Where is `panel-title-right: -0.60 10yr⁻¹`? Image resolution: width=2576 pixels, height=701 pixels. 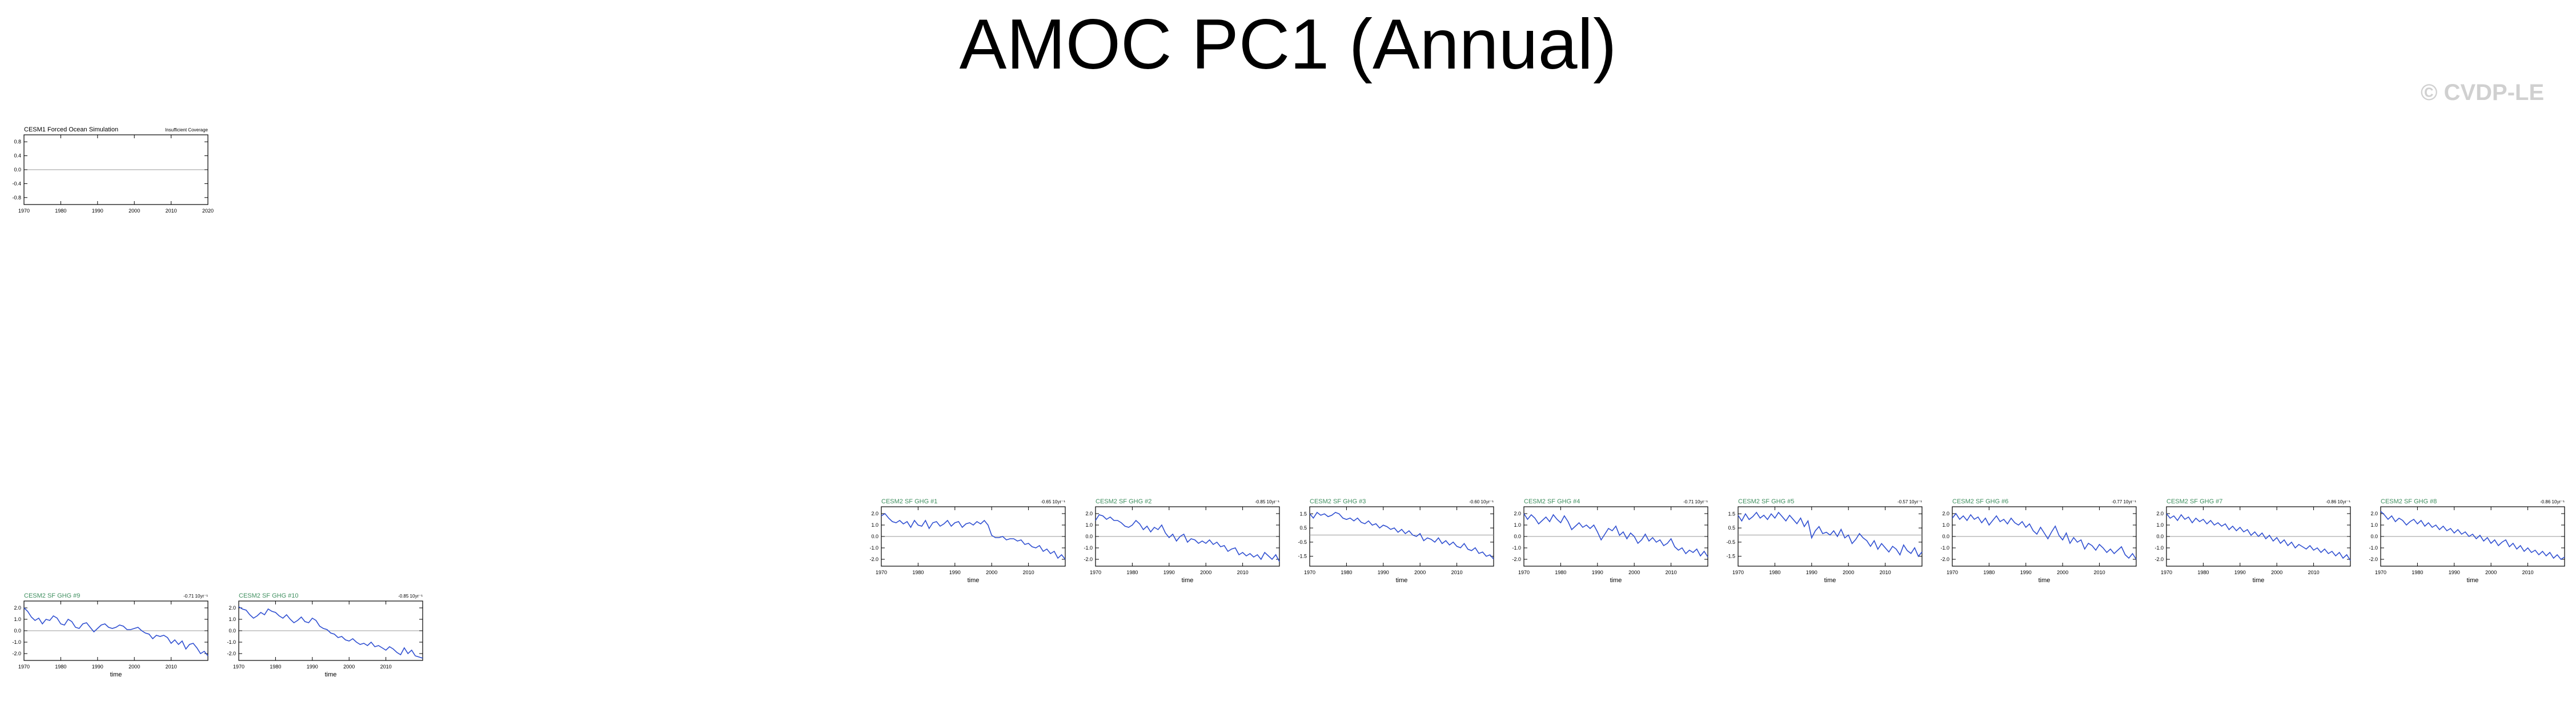
panel-title-right: -0.60 10yr⁻¹ is located at coordinates (1481, 502).